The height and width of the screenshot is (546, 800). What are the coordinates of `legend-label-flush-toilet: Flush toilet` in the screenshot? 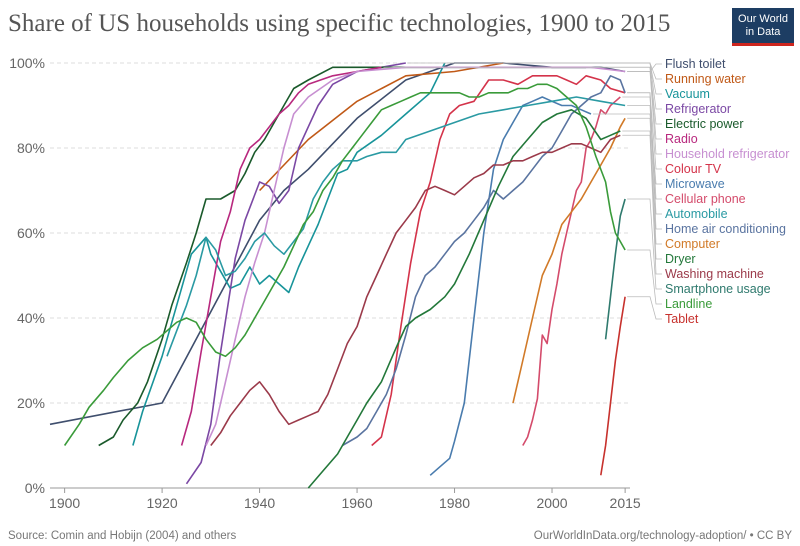 It's located at (695, 64).